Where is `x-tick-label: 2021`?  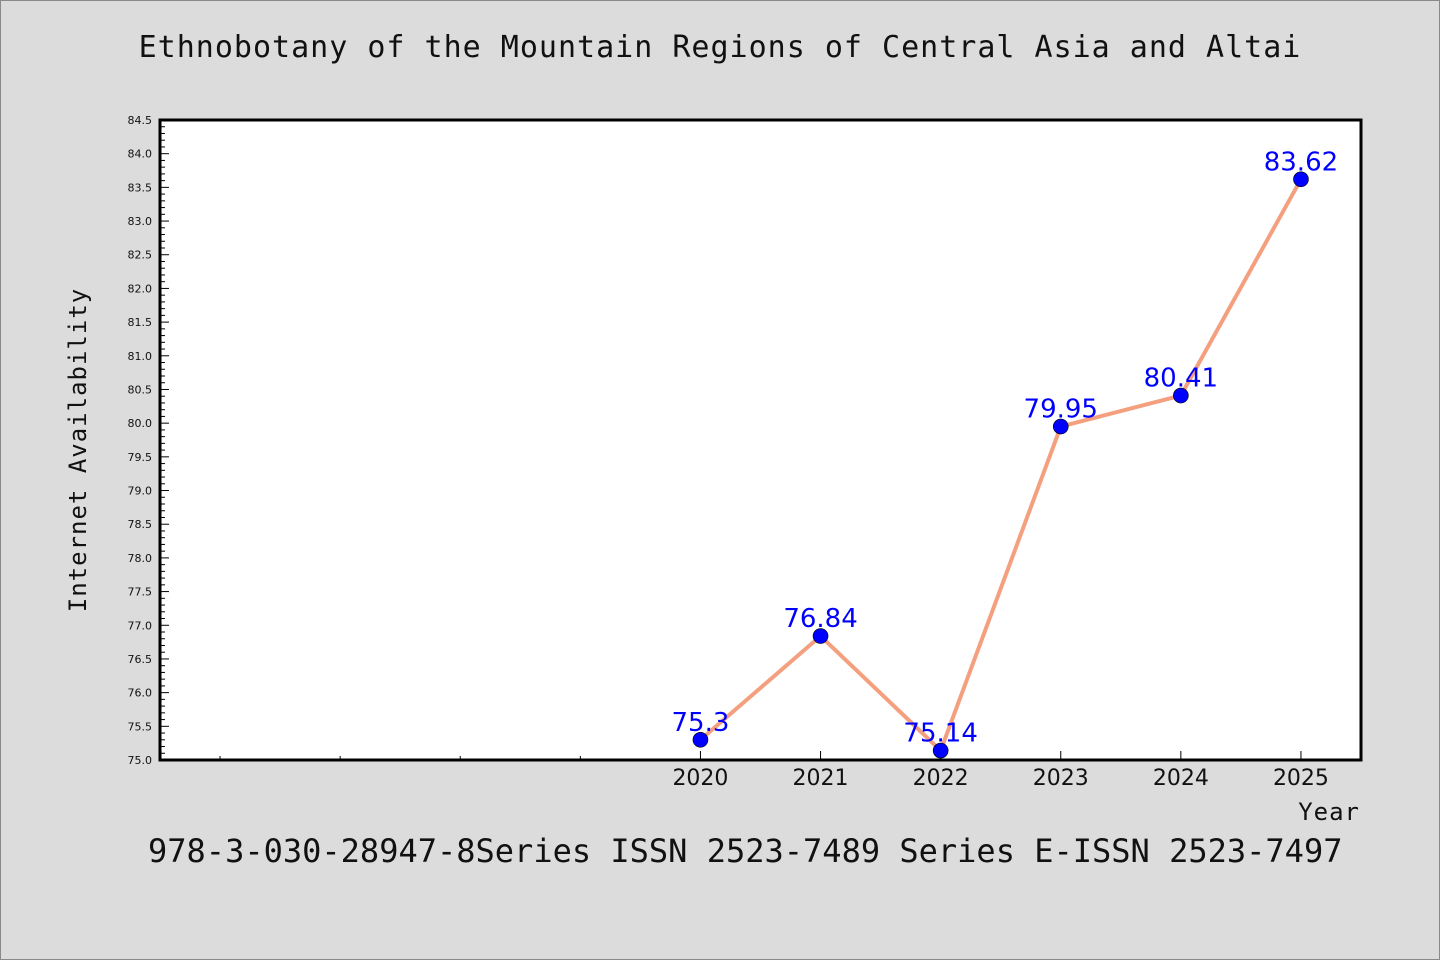
x-tick-label: 2021 is located at coordinates (821, 778).